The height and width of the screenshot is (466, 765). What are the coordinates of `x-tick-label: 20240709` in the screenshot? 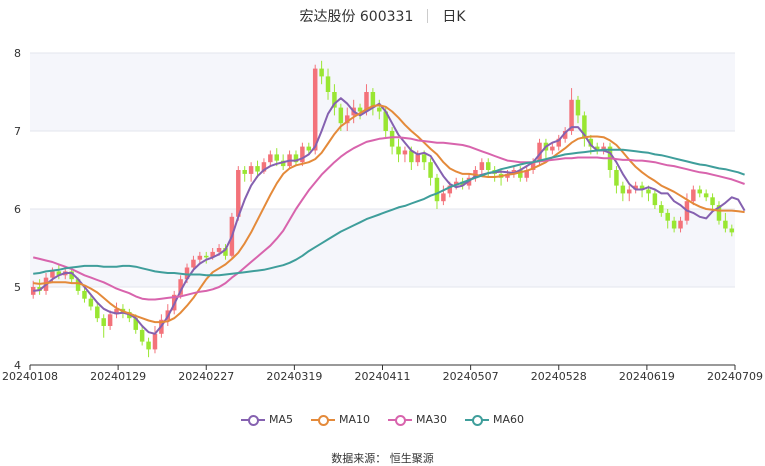 It's located at (735, 376).